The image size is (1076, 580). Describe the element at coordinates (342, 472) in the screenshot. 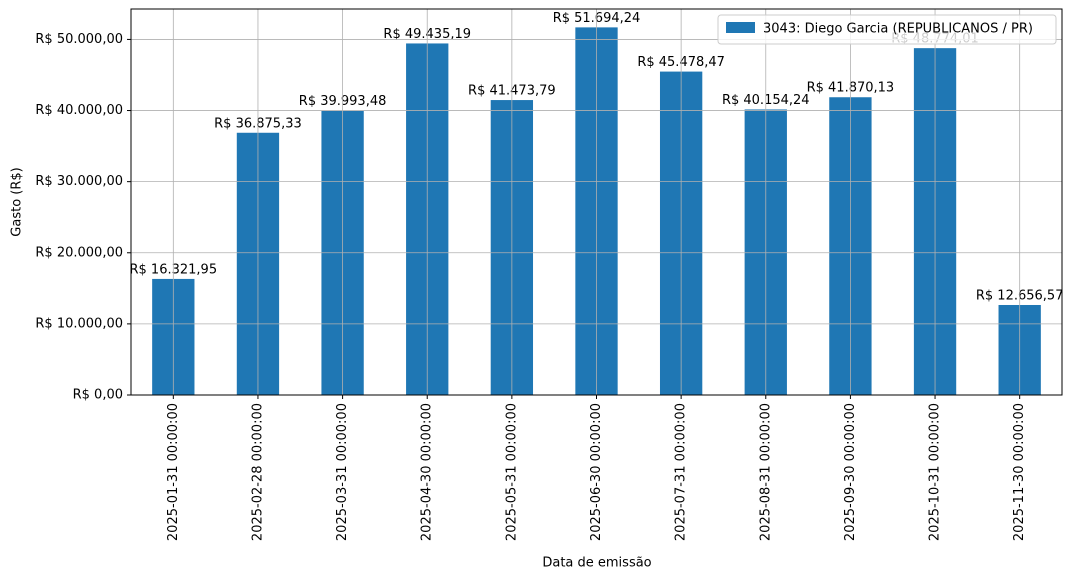

I see `x-tick-label: 2025-03-31 00:00:00` at that location.